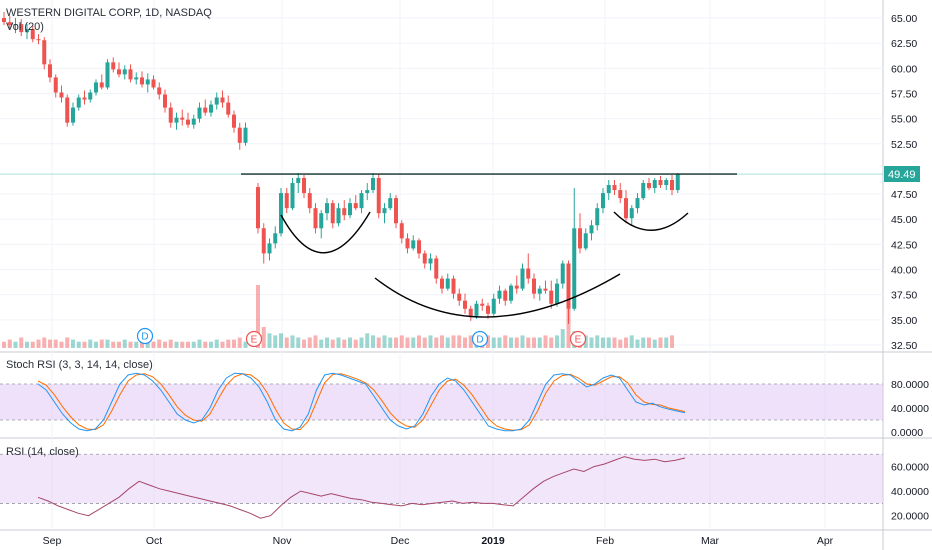  What do you see at coordinates (109, 13) in the screenshot?
I see `symbol-title: WESTERN DIGITAL CORP, 1D, NASDAQ` at bounding box center [109, 13].